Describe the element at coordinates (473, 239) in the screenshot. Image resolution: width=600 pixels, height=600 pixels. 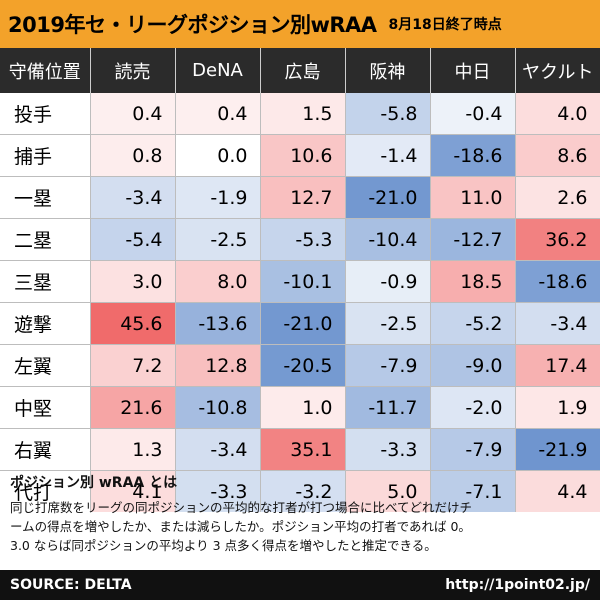
I see `heatmap-cell: -12.7` at that location.